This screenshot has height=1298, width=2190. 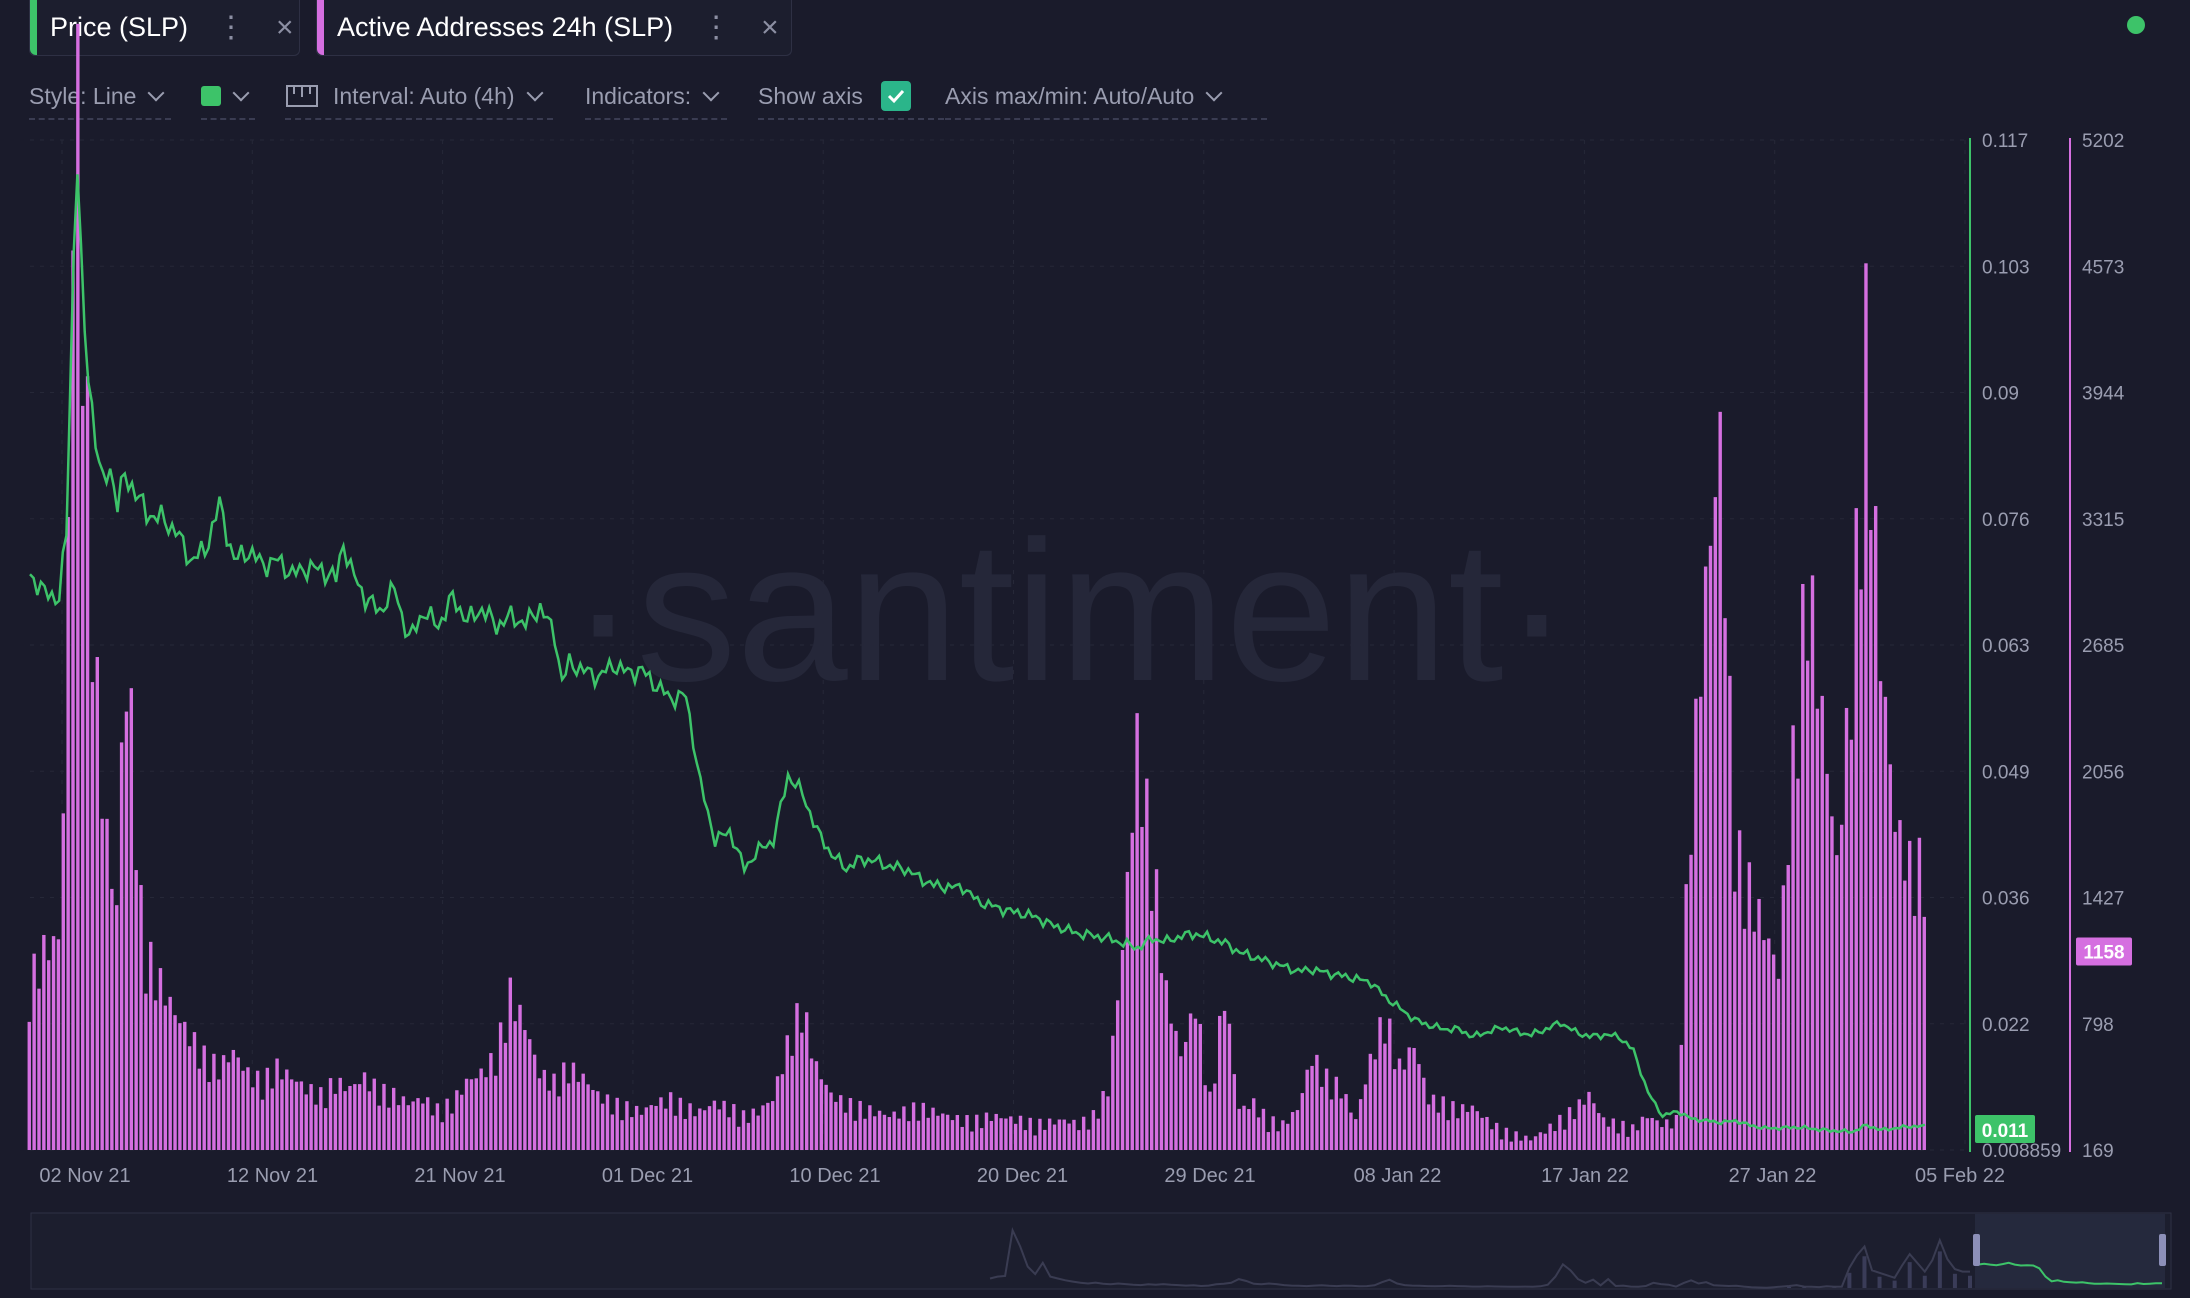 I want to click on tab-price-slp: Price (SLP) ⋮ ×, so click(x=164, y=28).